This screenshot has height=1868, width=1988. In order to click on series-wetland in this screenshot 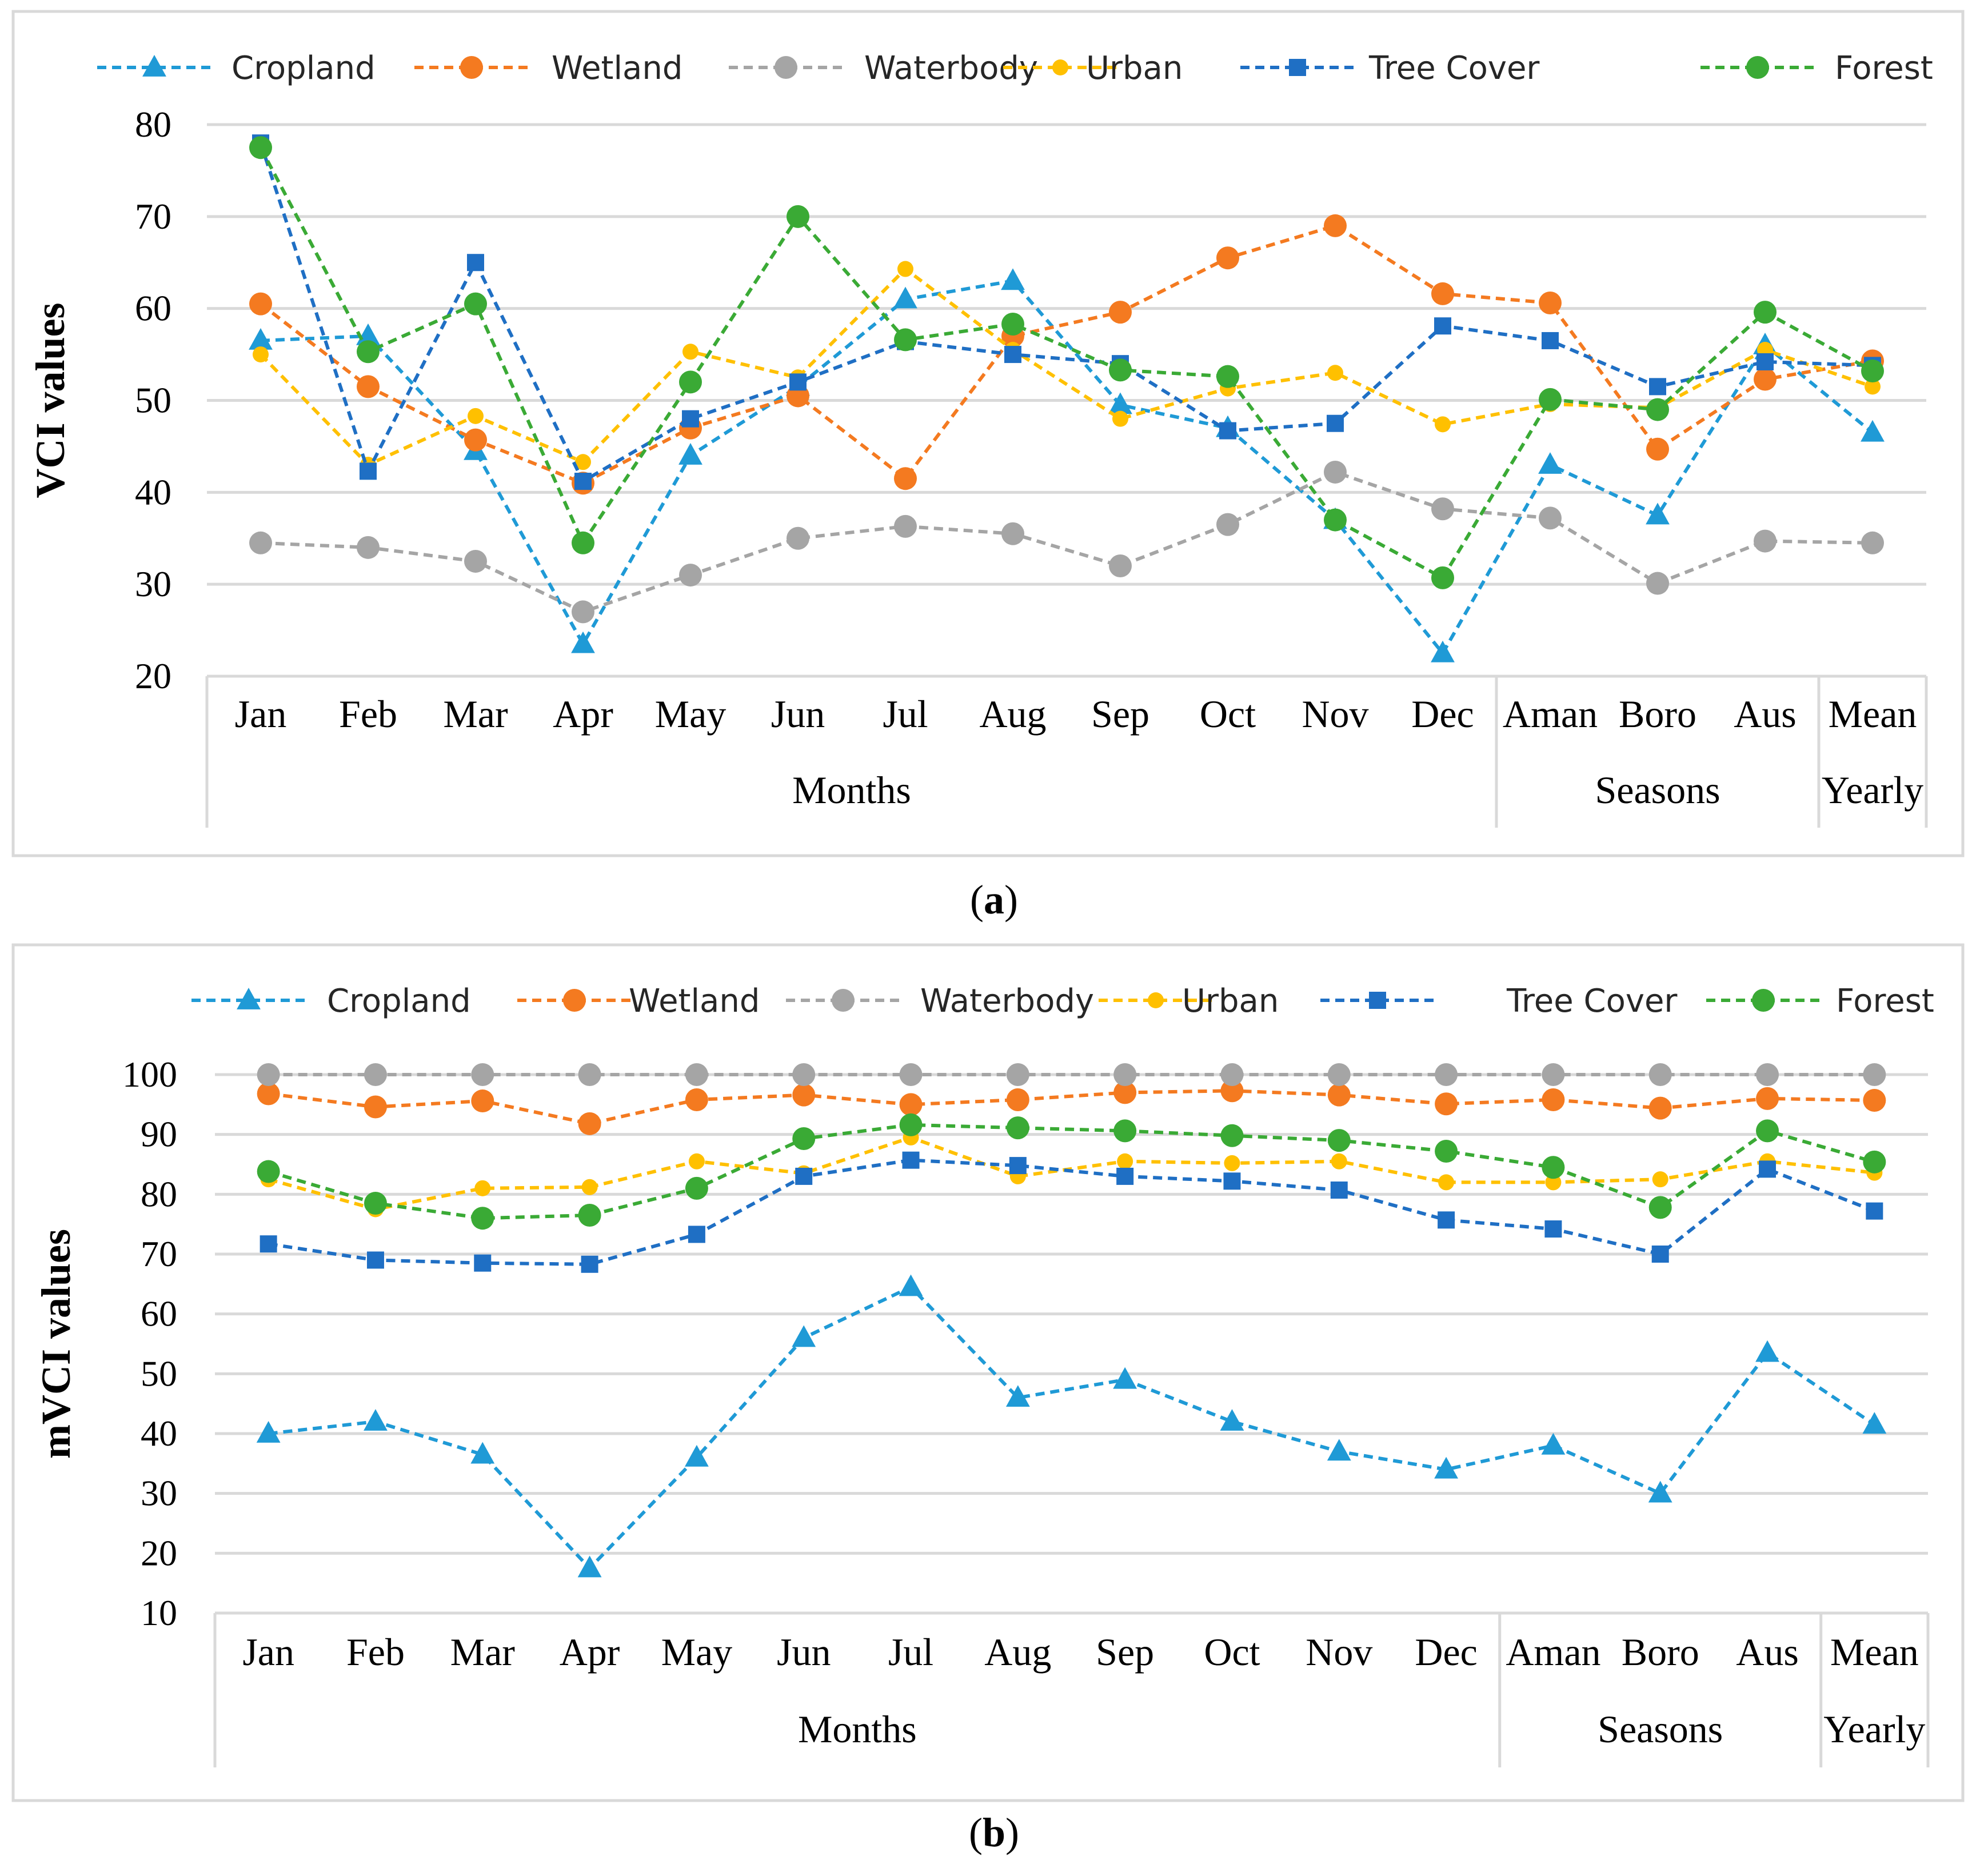, I will do `click(1066, 354)`.